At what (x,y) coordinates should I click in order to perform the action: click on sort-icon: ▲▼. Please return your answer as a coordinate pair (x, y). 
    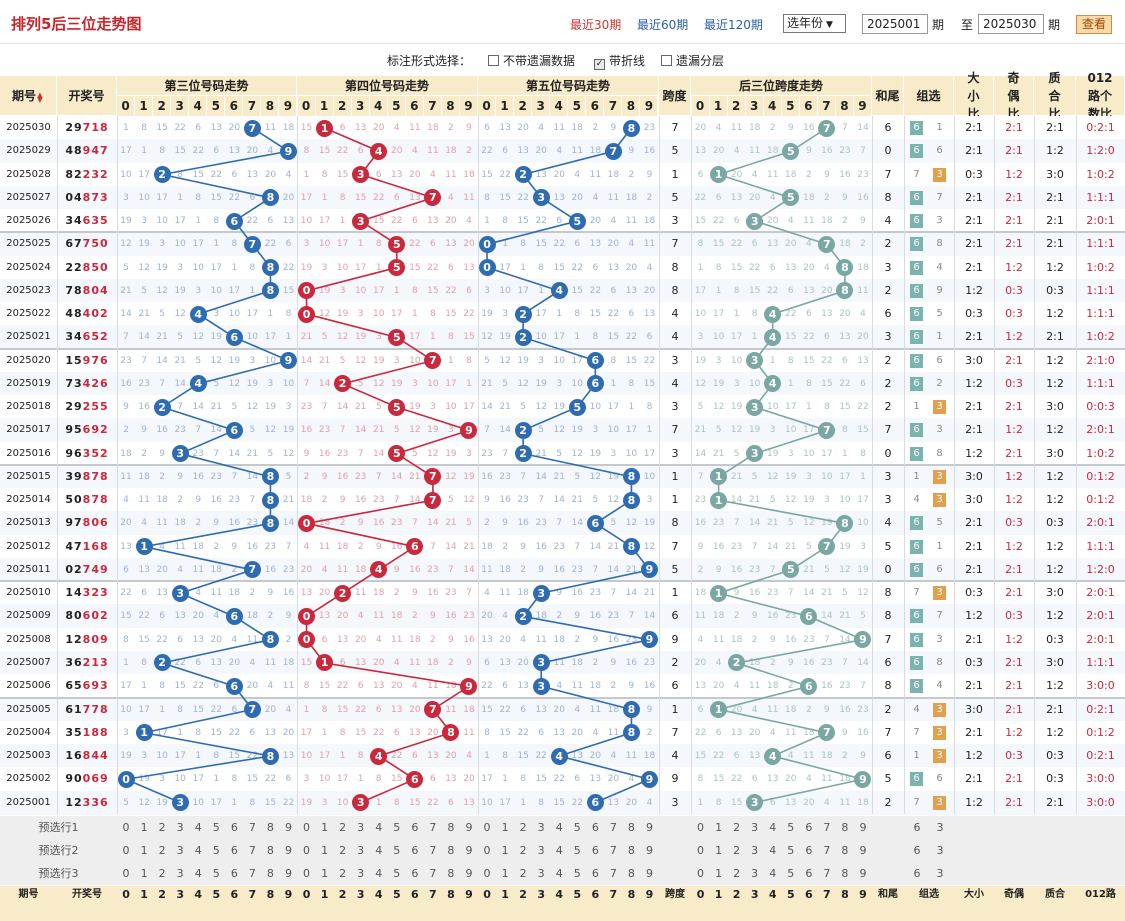
    Looking at the image, I should click on (40, 95).